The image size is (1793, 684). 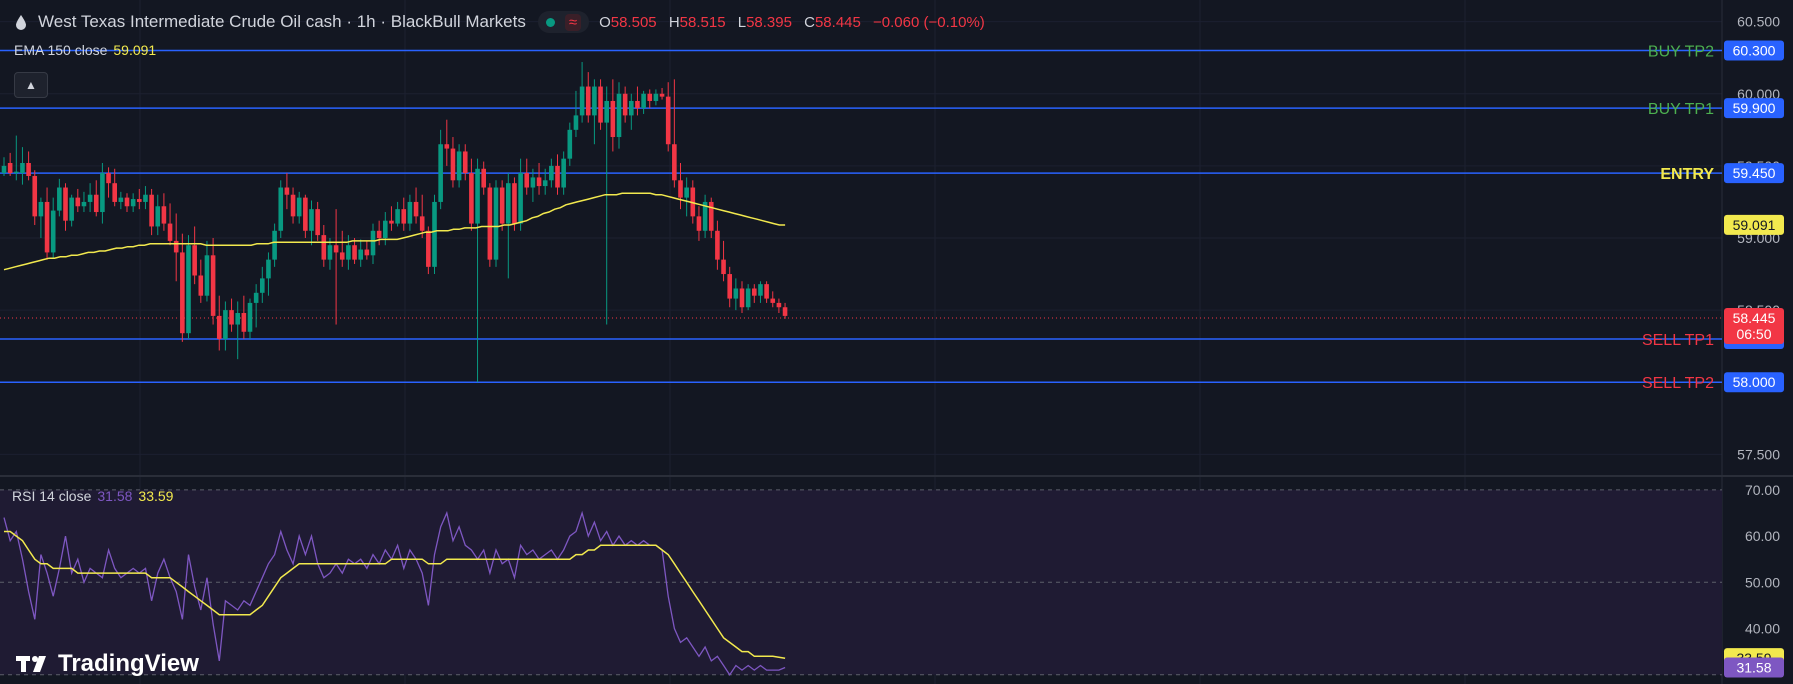 I want to click on price-change: −0.060 (−0.10%), so click(x=929, y=22).